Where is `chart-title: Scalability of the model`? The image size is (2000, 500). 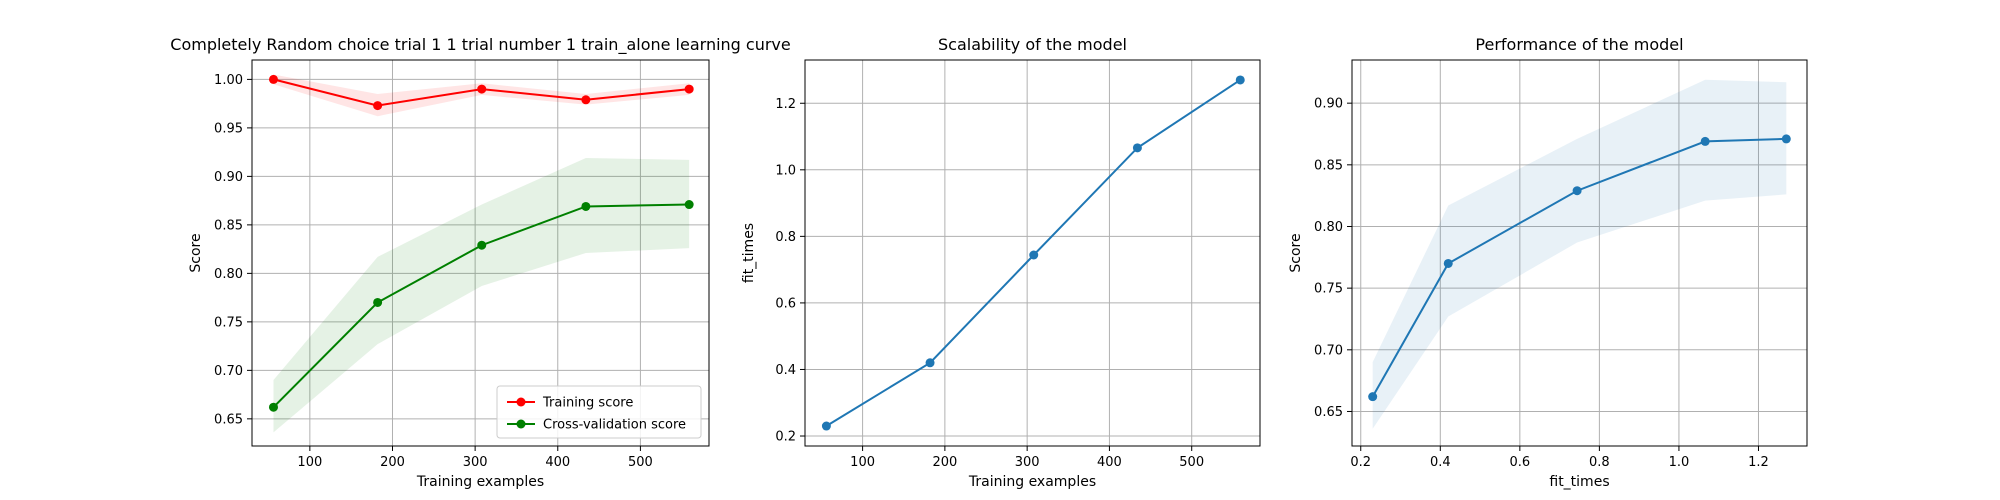
chart-title: Scalability of the model is located at coordinates (1032, 44).